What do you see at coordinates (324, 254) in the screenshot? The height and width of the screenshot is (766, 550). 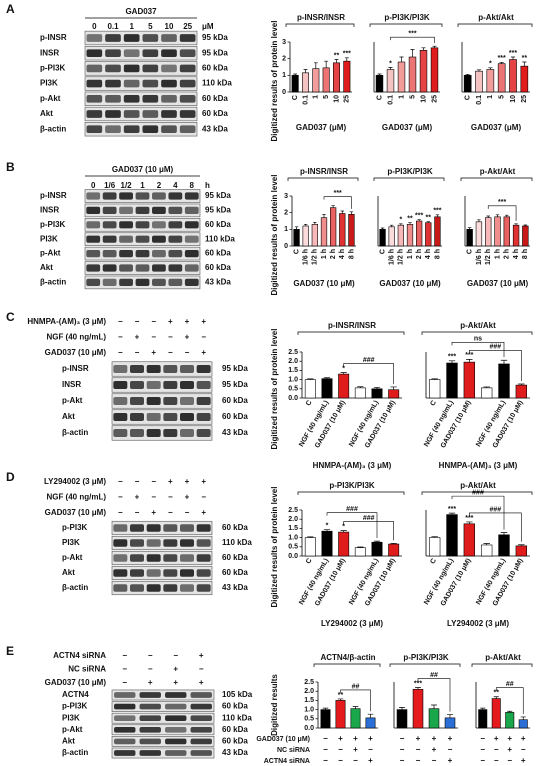 I see `x-tick-label: 1 h` at bounding box center [324, 254].